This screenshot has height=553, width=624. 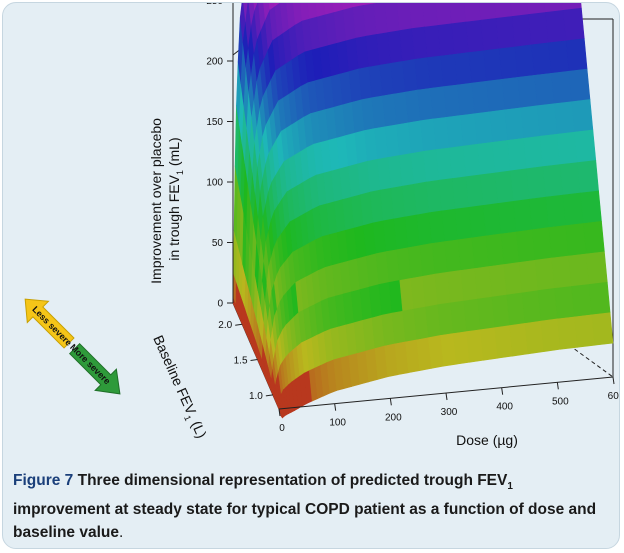 I want to click on y-axis: 1.0 1.5 2.0, so click(x=245, y=361).